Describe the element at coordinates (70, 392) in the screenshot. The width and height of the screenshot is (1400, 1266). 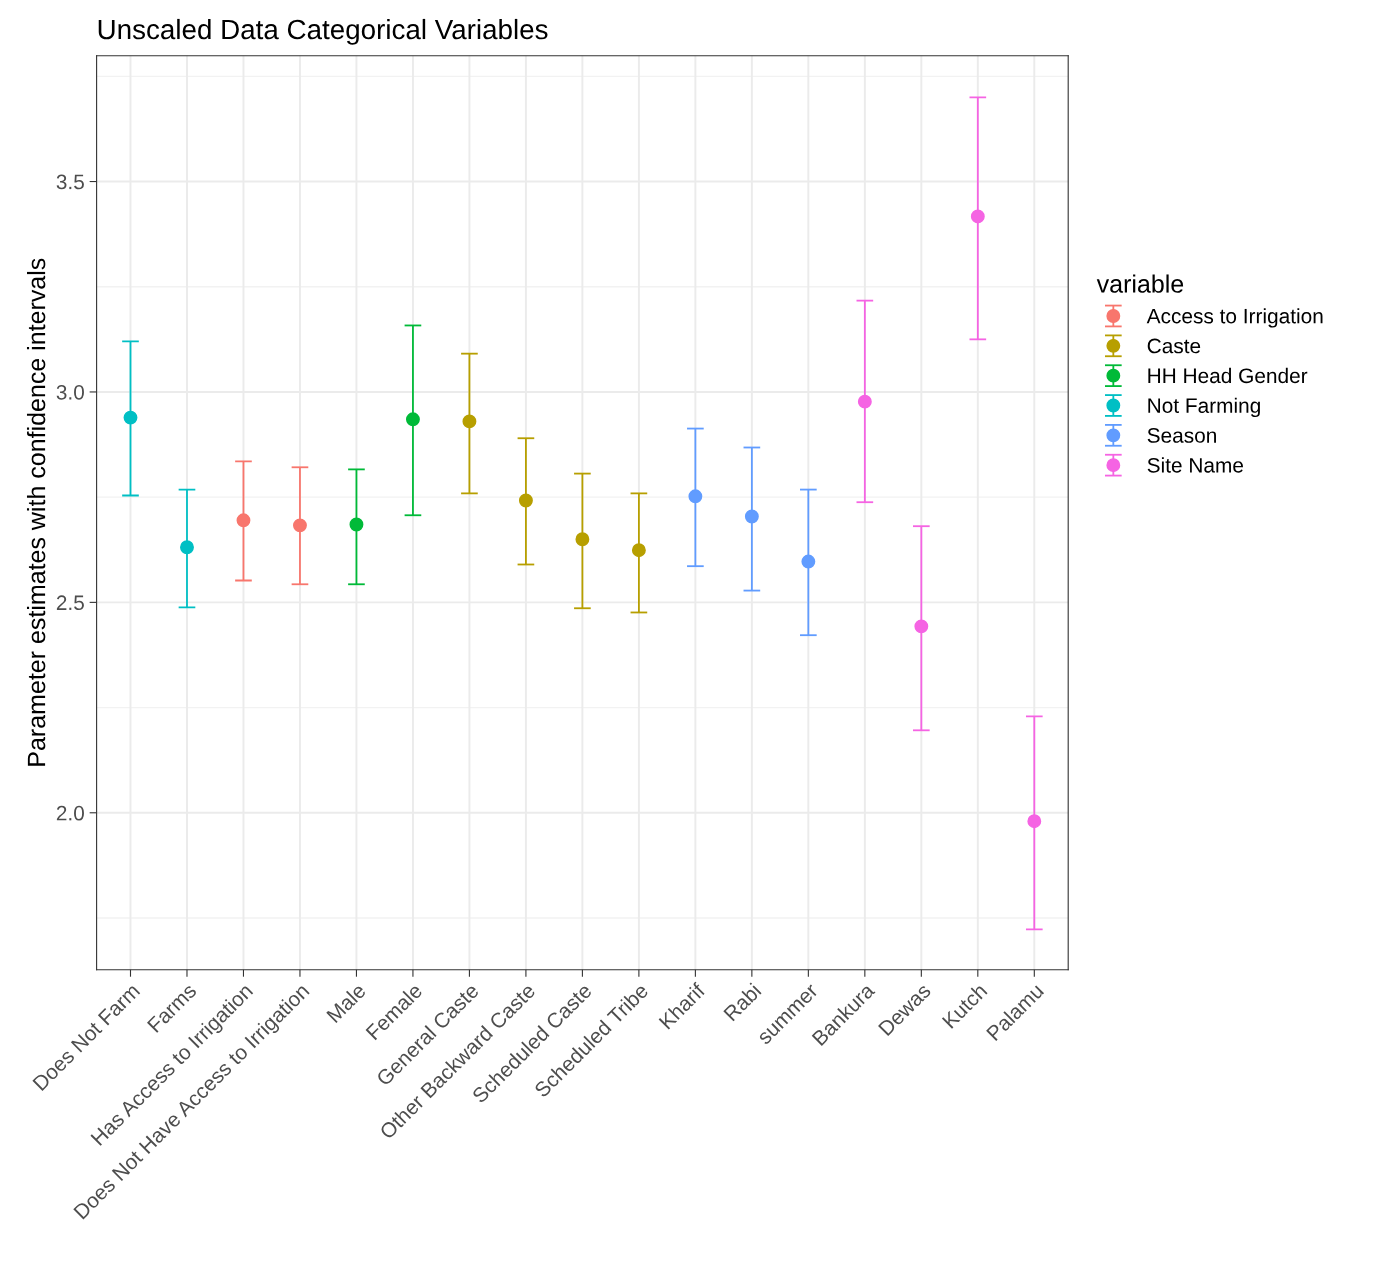
I see `y-tick-label: 3.0` at that location.